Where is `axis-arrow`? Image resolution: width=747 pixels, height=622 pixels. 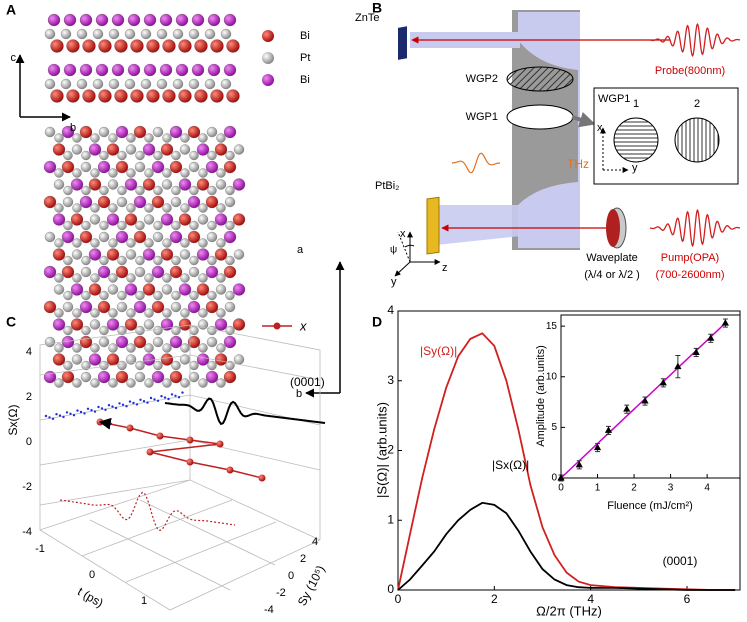
axis-arrow is located at coordinates (402, 269).